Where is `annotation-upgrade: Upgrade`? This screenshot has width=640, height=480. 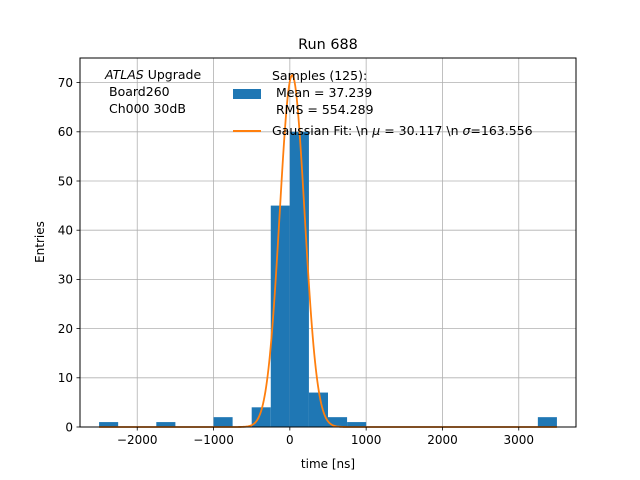
annotation-upgrade: Upgrade is located at coordinates (173, 74).